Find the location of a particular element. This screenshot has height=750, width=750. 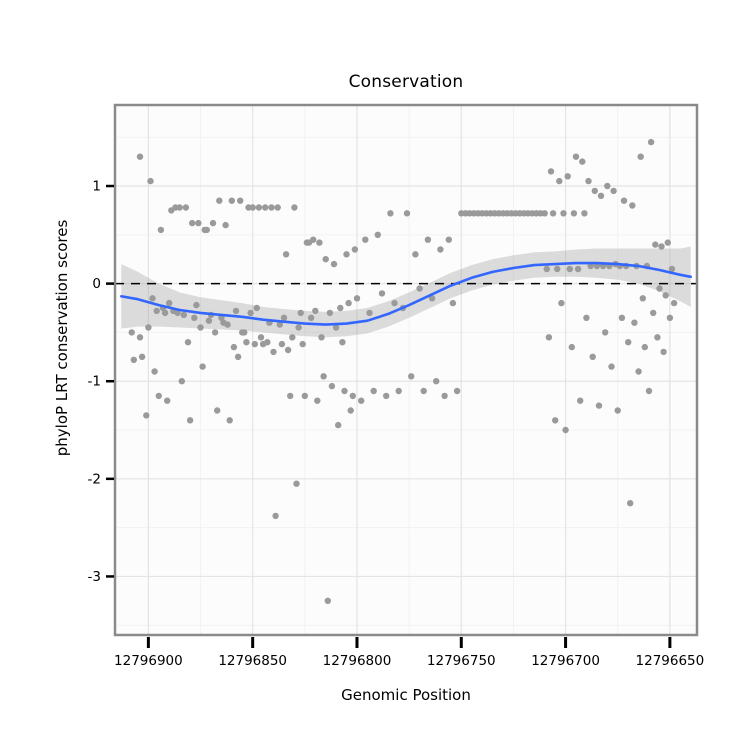

x-axis-title: Genomic Position is located at coordinates (406, 695).